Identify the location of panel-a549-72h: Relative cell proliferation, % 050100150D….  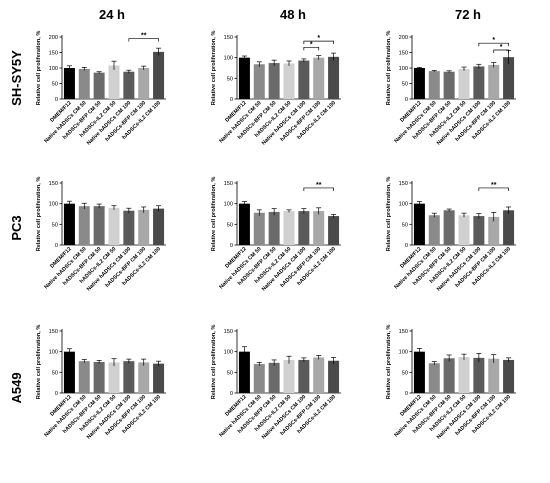
(451, 383).